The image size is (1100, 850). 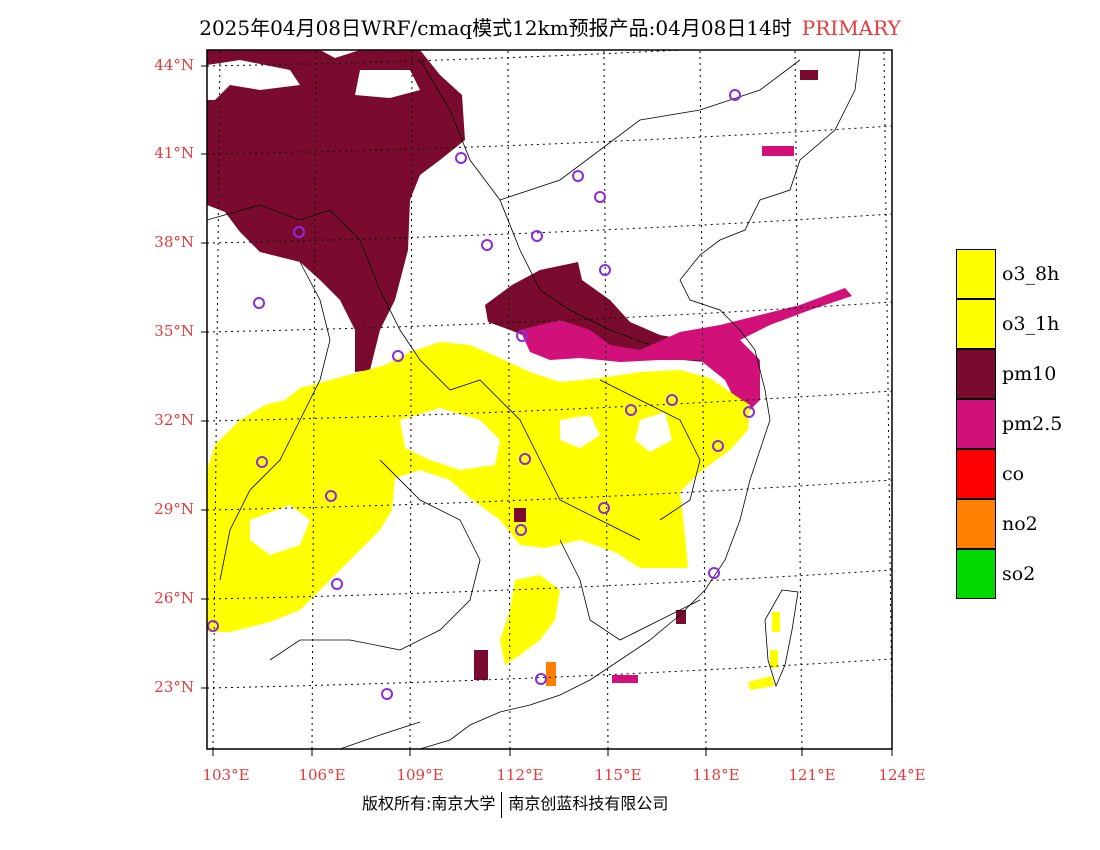 What do you see at coordinates (174, 509) in the screenshot?
I see `lat-label: 29°N` at bounding box center [174, 509].